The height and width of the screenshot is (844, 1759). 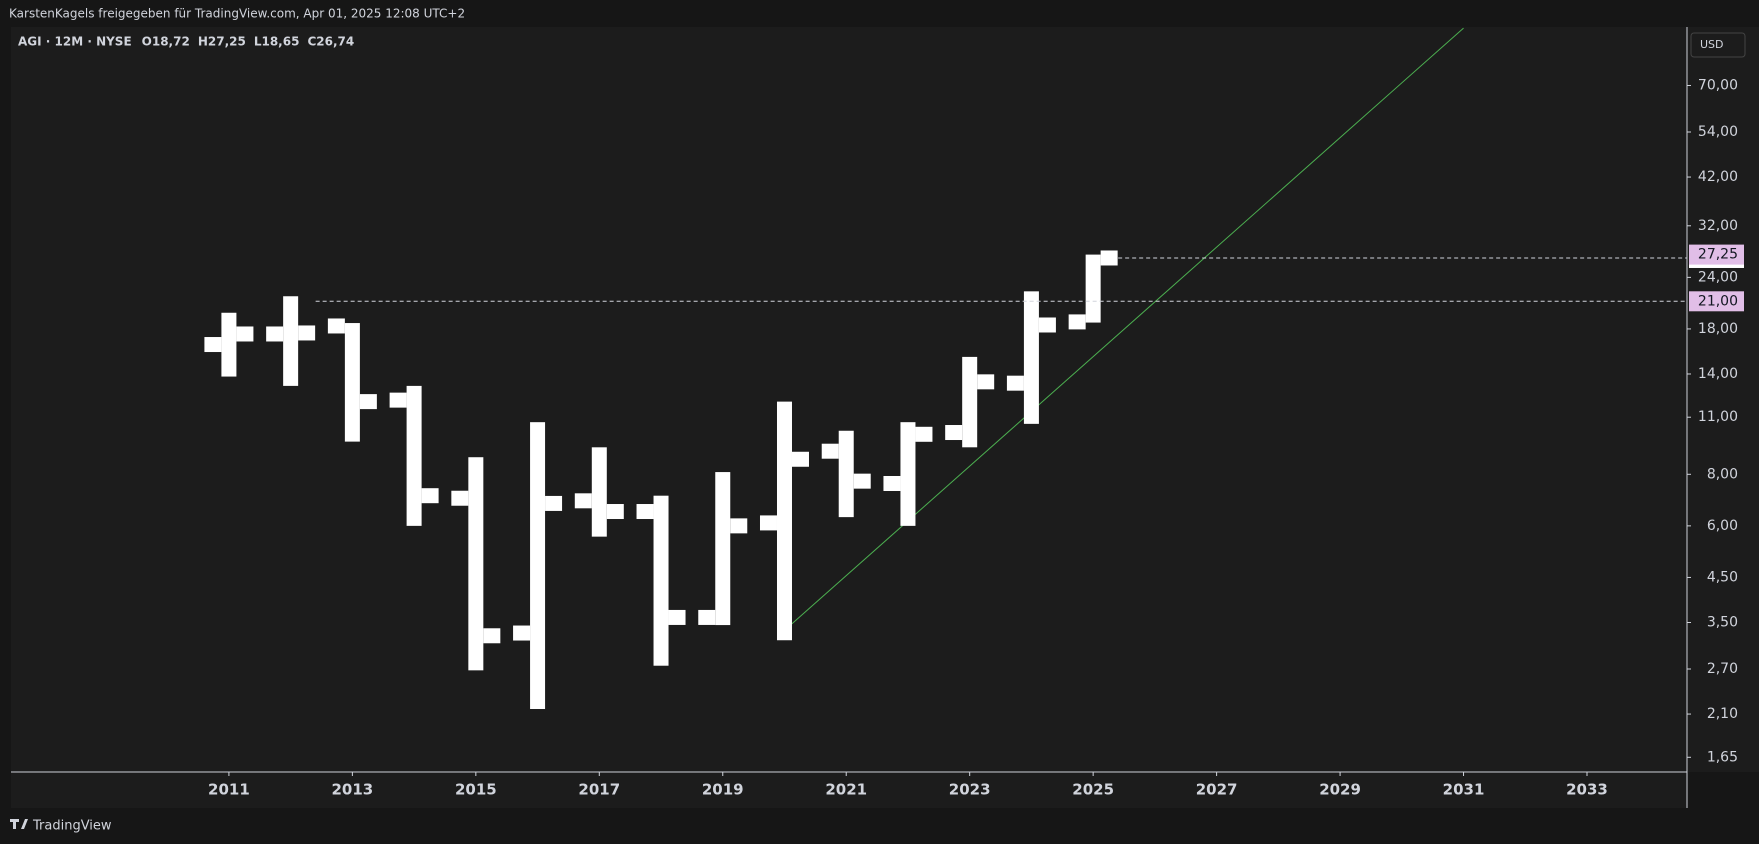 What do you see at coordinates (166, 42) in the screenshot?
I see `ohlc-label: O18,72` at bounding box center [166, 42].